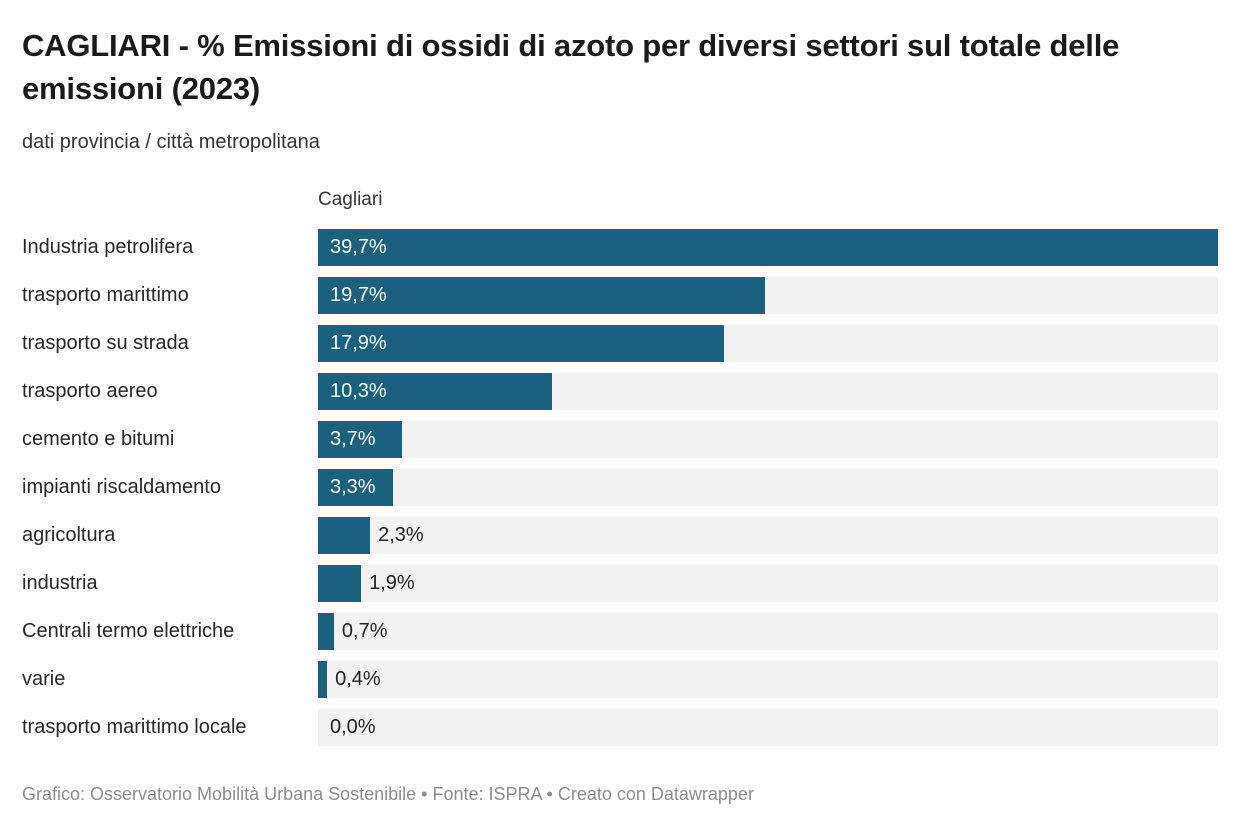  Describe the element at coordinates (44, 678) in the screenshot. I see `category-label: varie` at that location.